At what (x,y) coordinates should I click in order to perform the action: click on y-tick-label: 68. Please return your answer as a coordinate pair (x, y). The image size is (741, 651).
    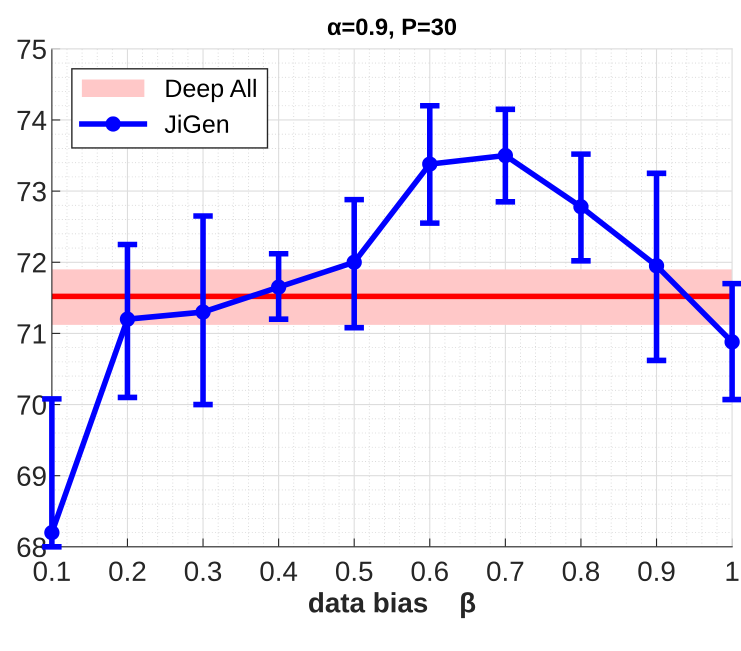
    Looking at the image, I should click on (32, 548).